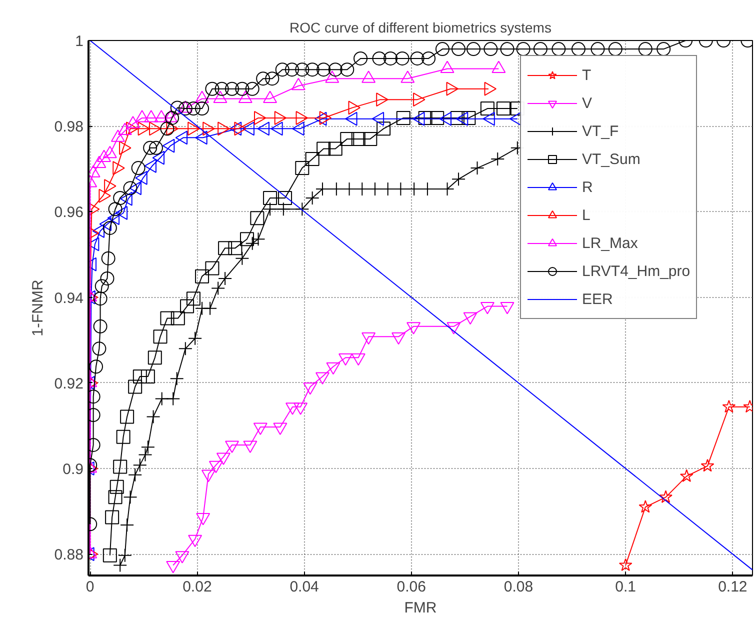 This screenshot has height=627, width=756. Describe the element at coordinates (733, 587) in the screenshot. I see `x-tick-label: 0.12` at that location.